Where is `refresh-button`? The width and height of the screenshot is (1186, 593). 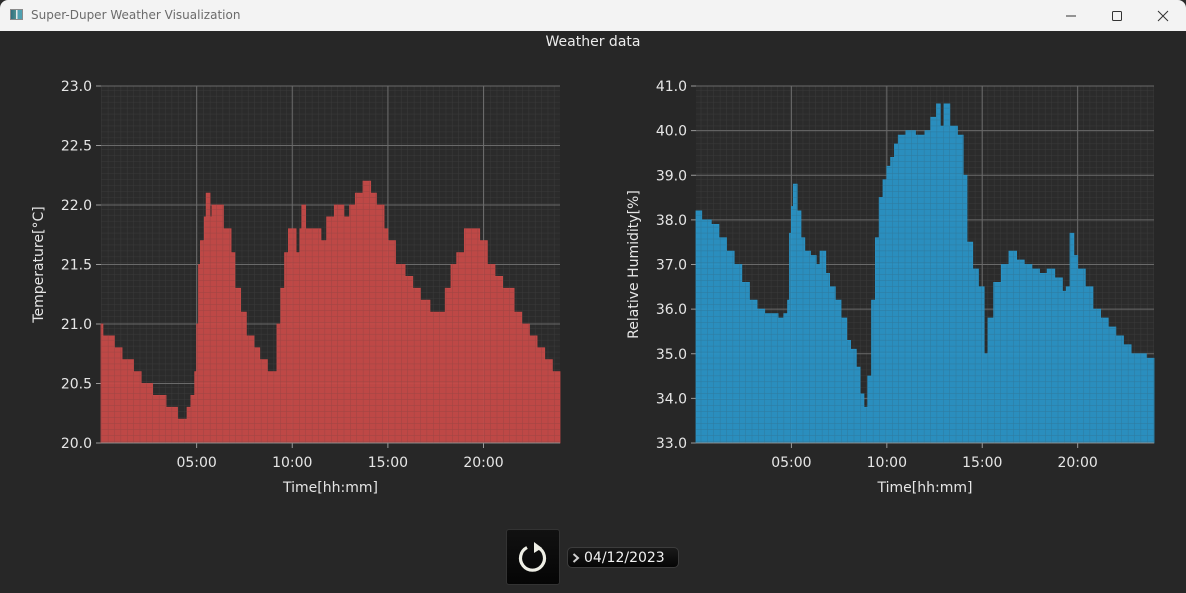 refresh-button is located at coordinates (533, 557).